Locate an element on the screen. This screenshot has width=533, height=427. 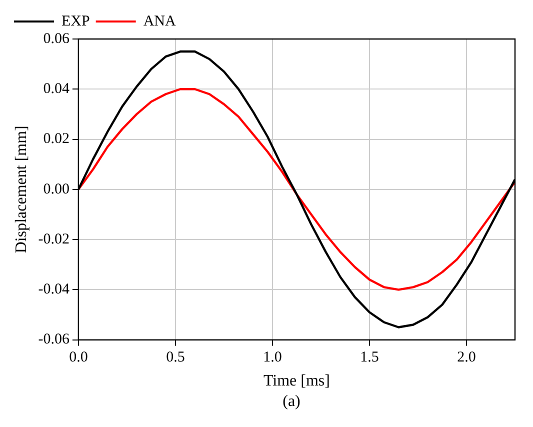
x-tick-label: 1.0 is located at coordinates (272, 358).